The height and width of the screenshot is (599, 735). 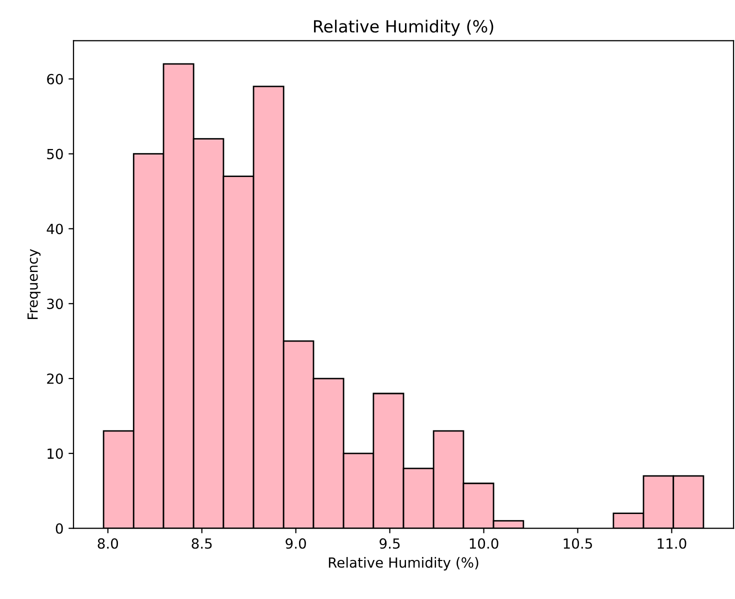 I want to click on y-tick-label: 10, so click(x=55, y=453).